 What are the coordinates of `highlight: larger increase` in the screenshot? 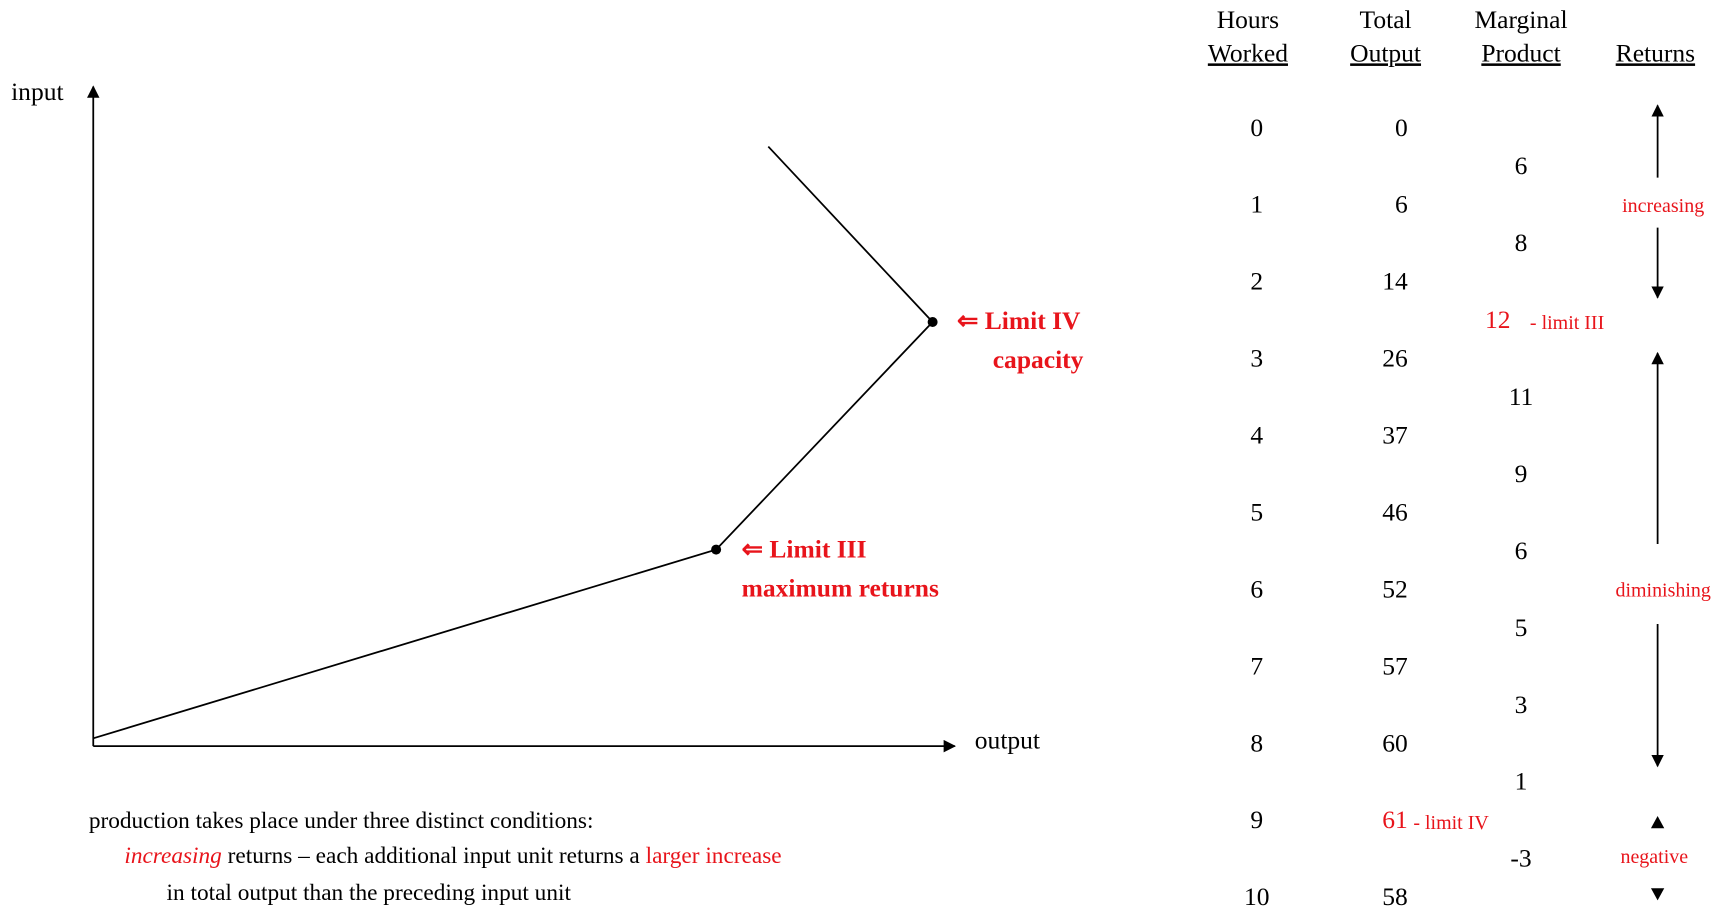 It's located at (714, 857).